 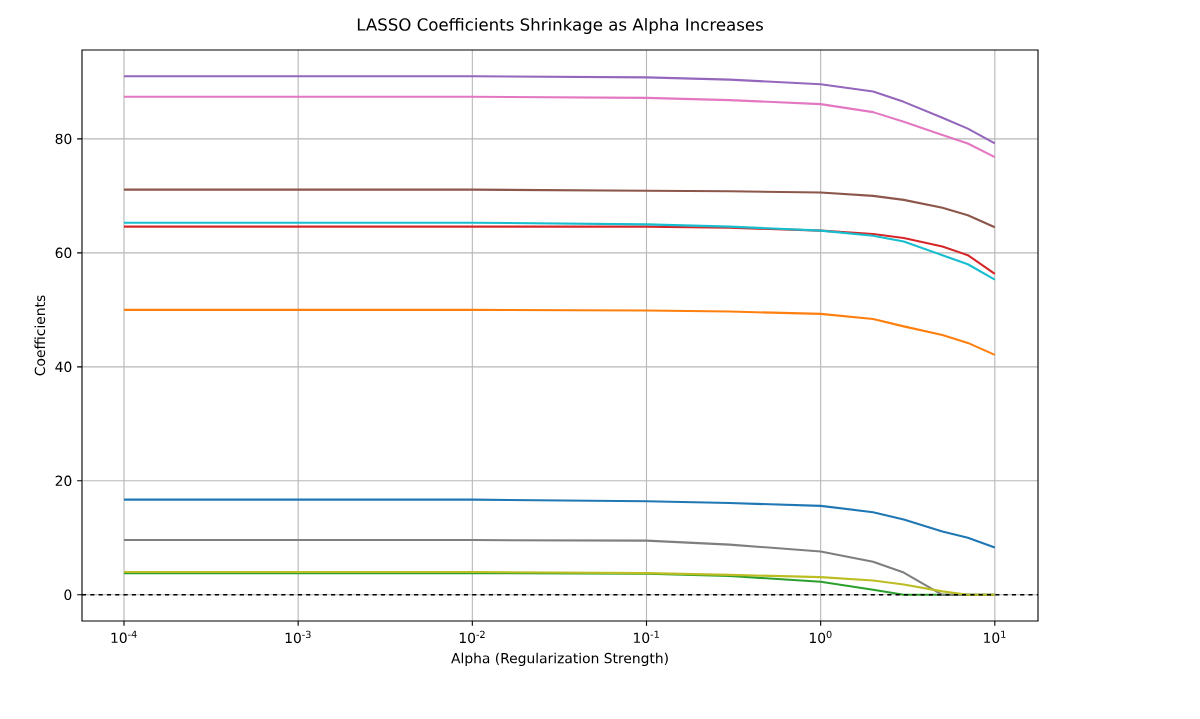 I want to click on x-tick-label: 10$^{-4}$, so click(x=124, y=637).